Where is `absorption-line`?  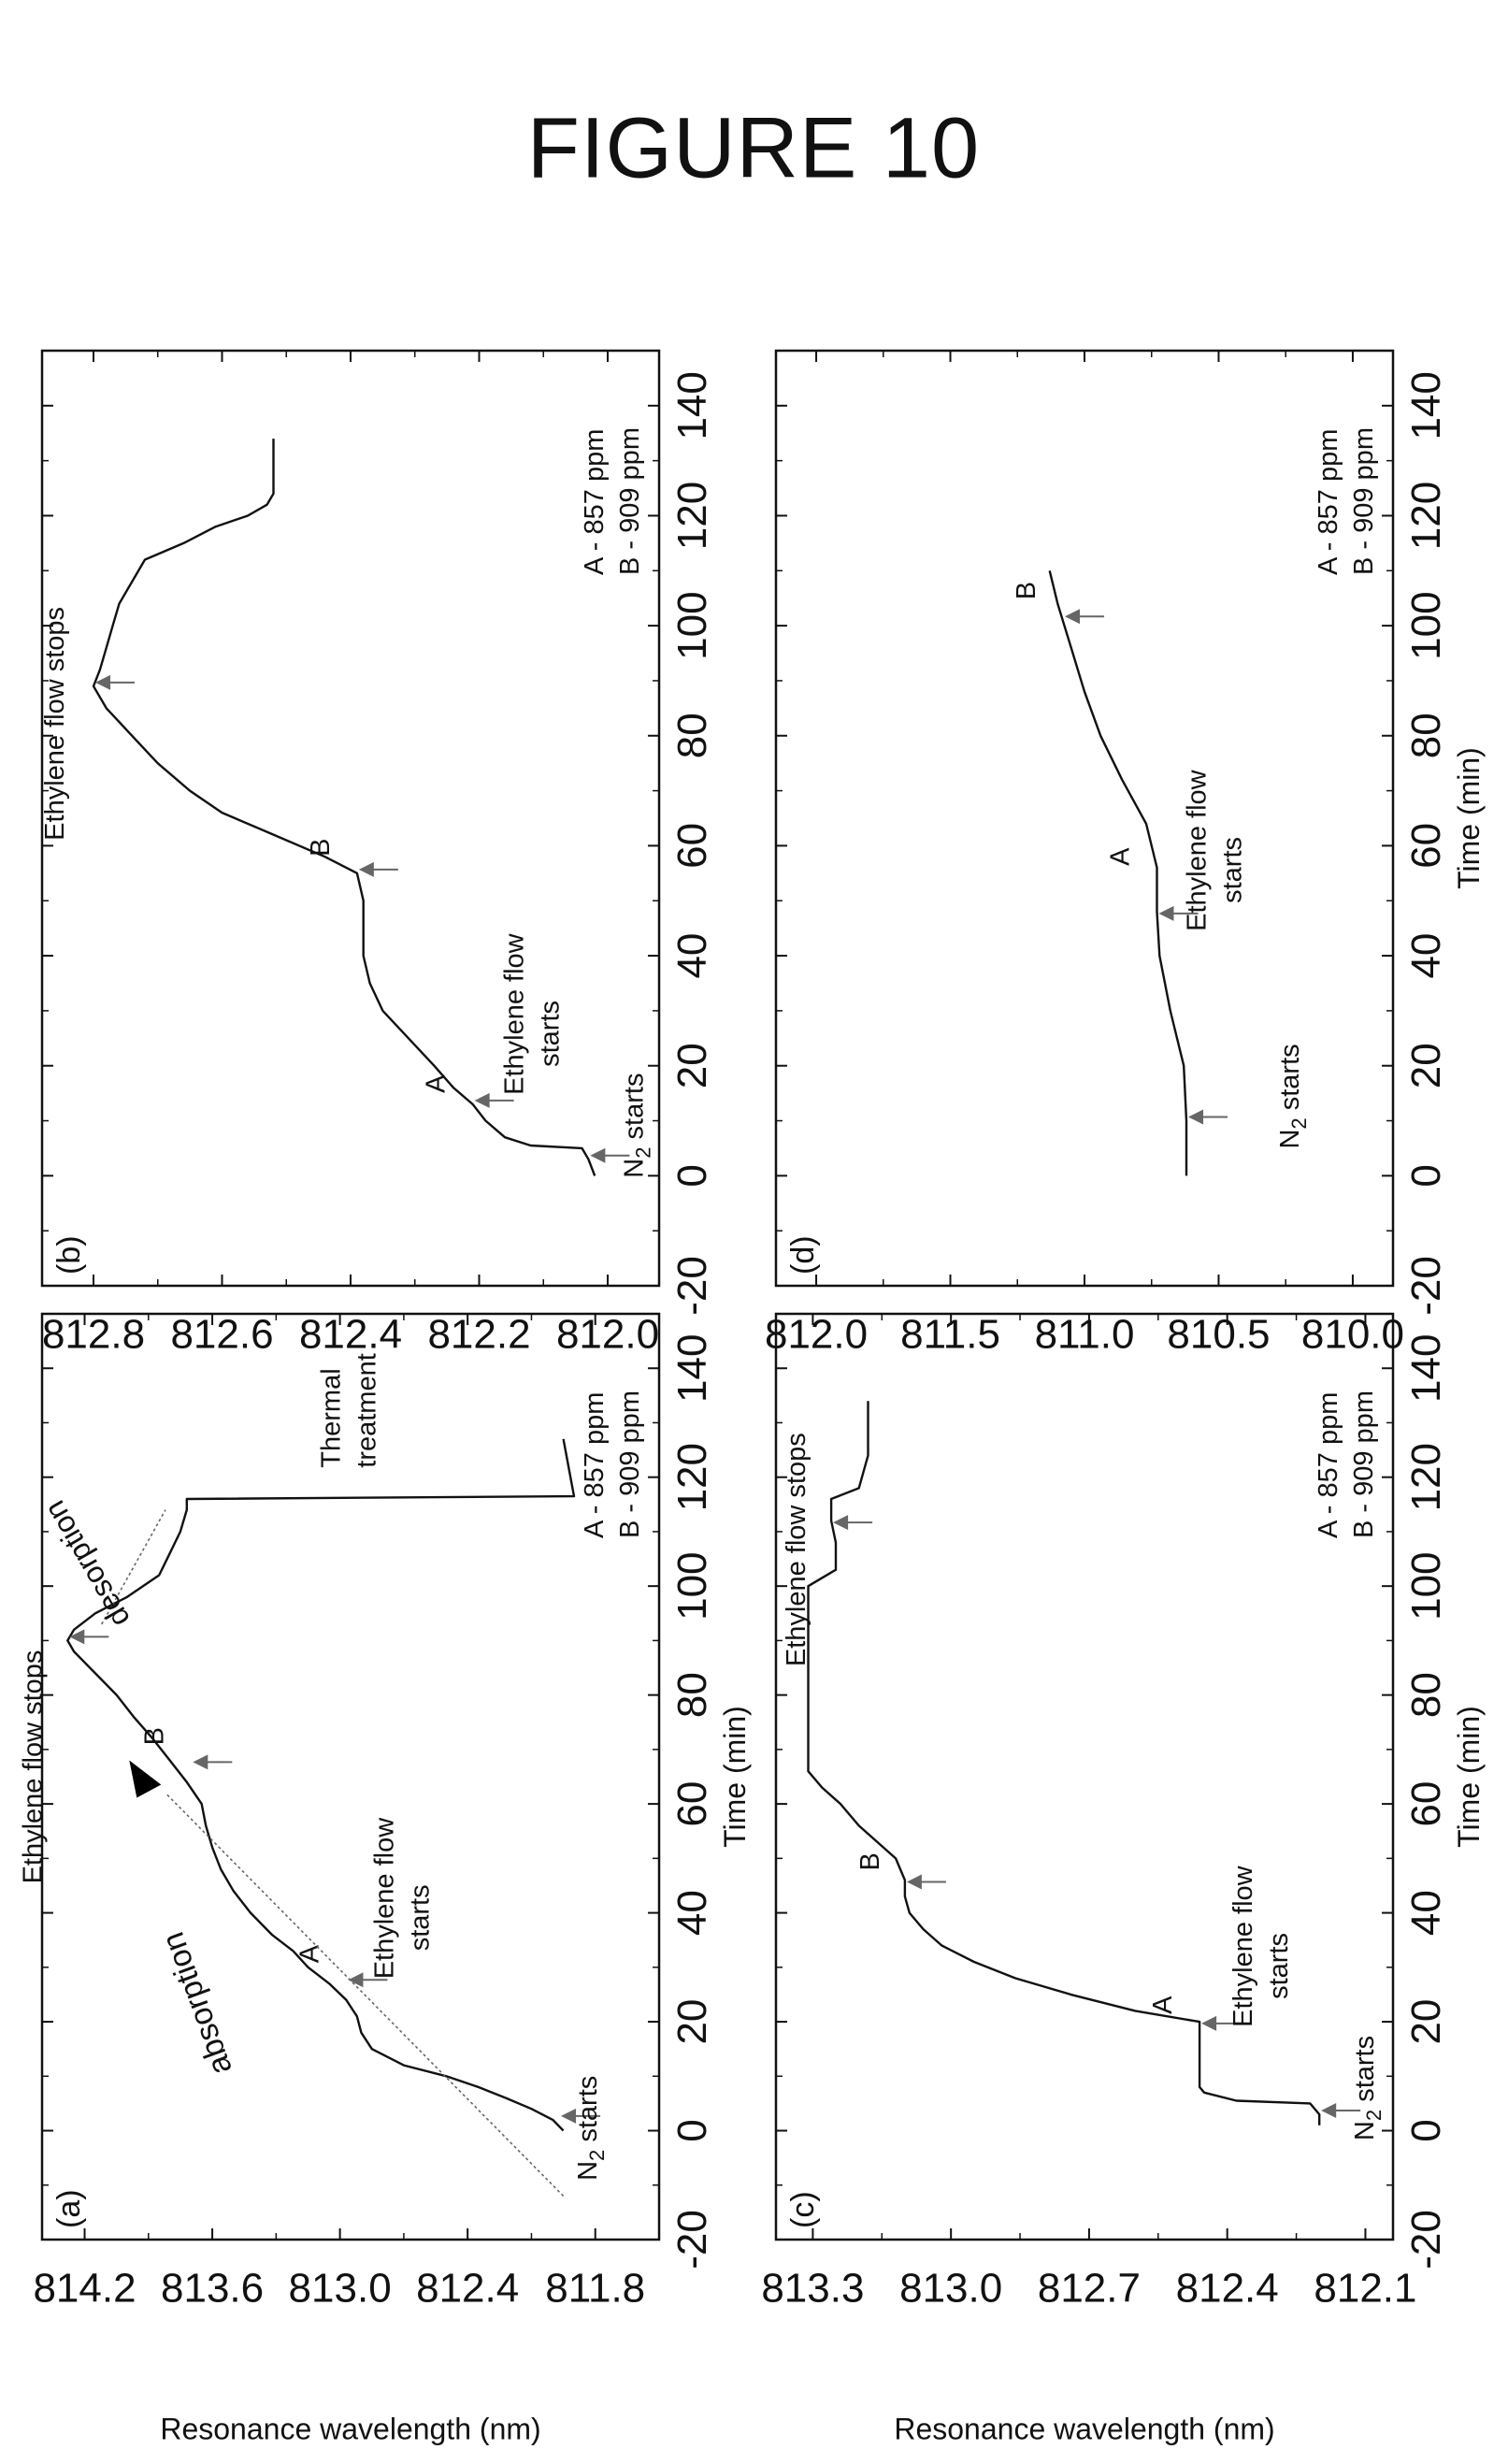
absorption-line is located at coordinates (365, 1994).